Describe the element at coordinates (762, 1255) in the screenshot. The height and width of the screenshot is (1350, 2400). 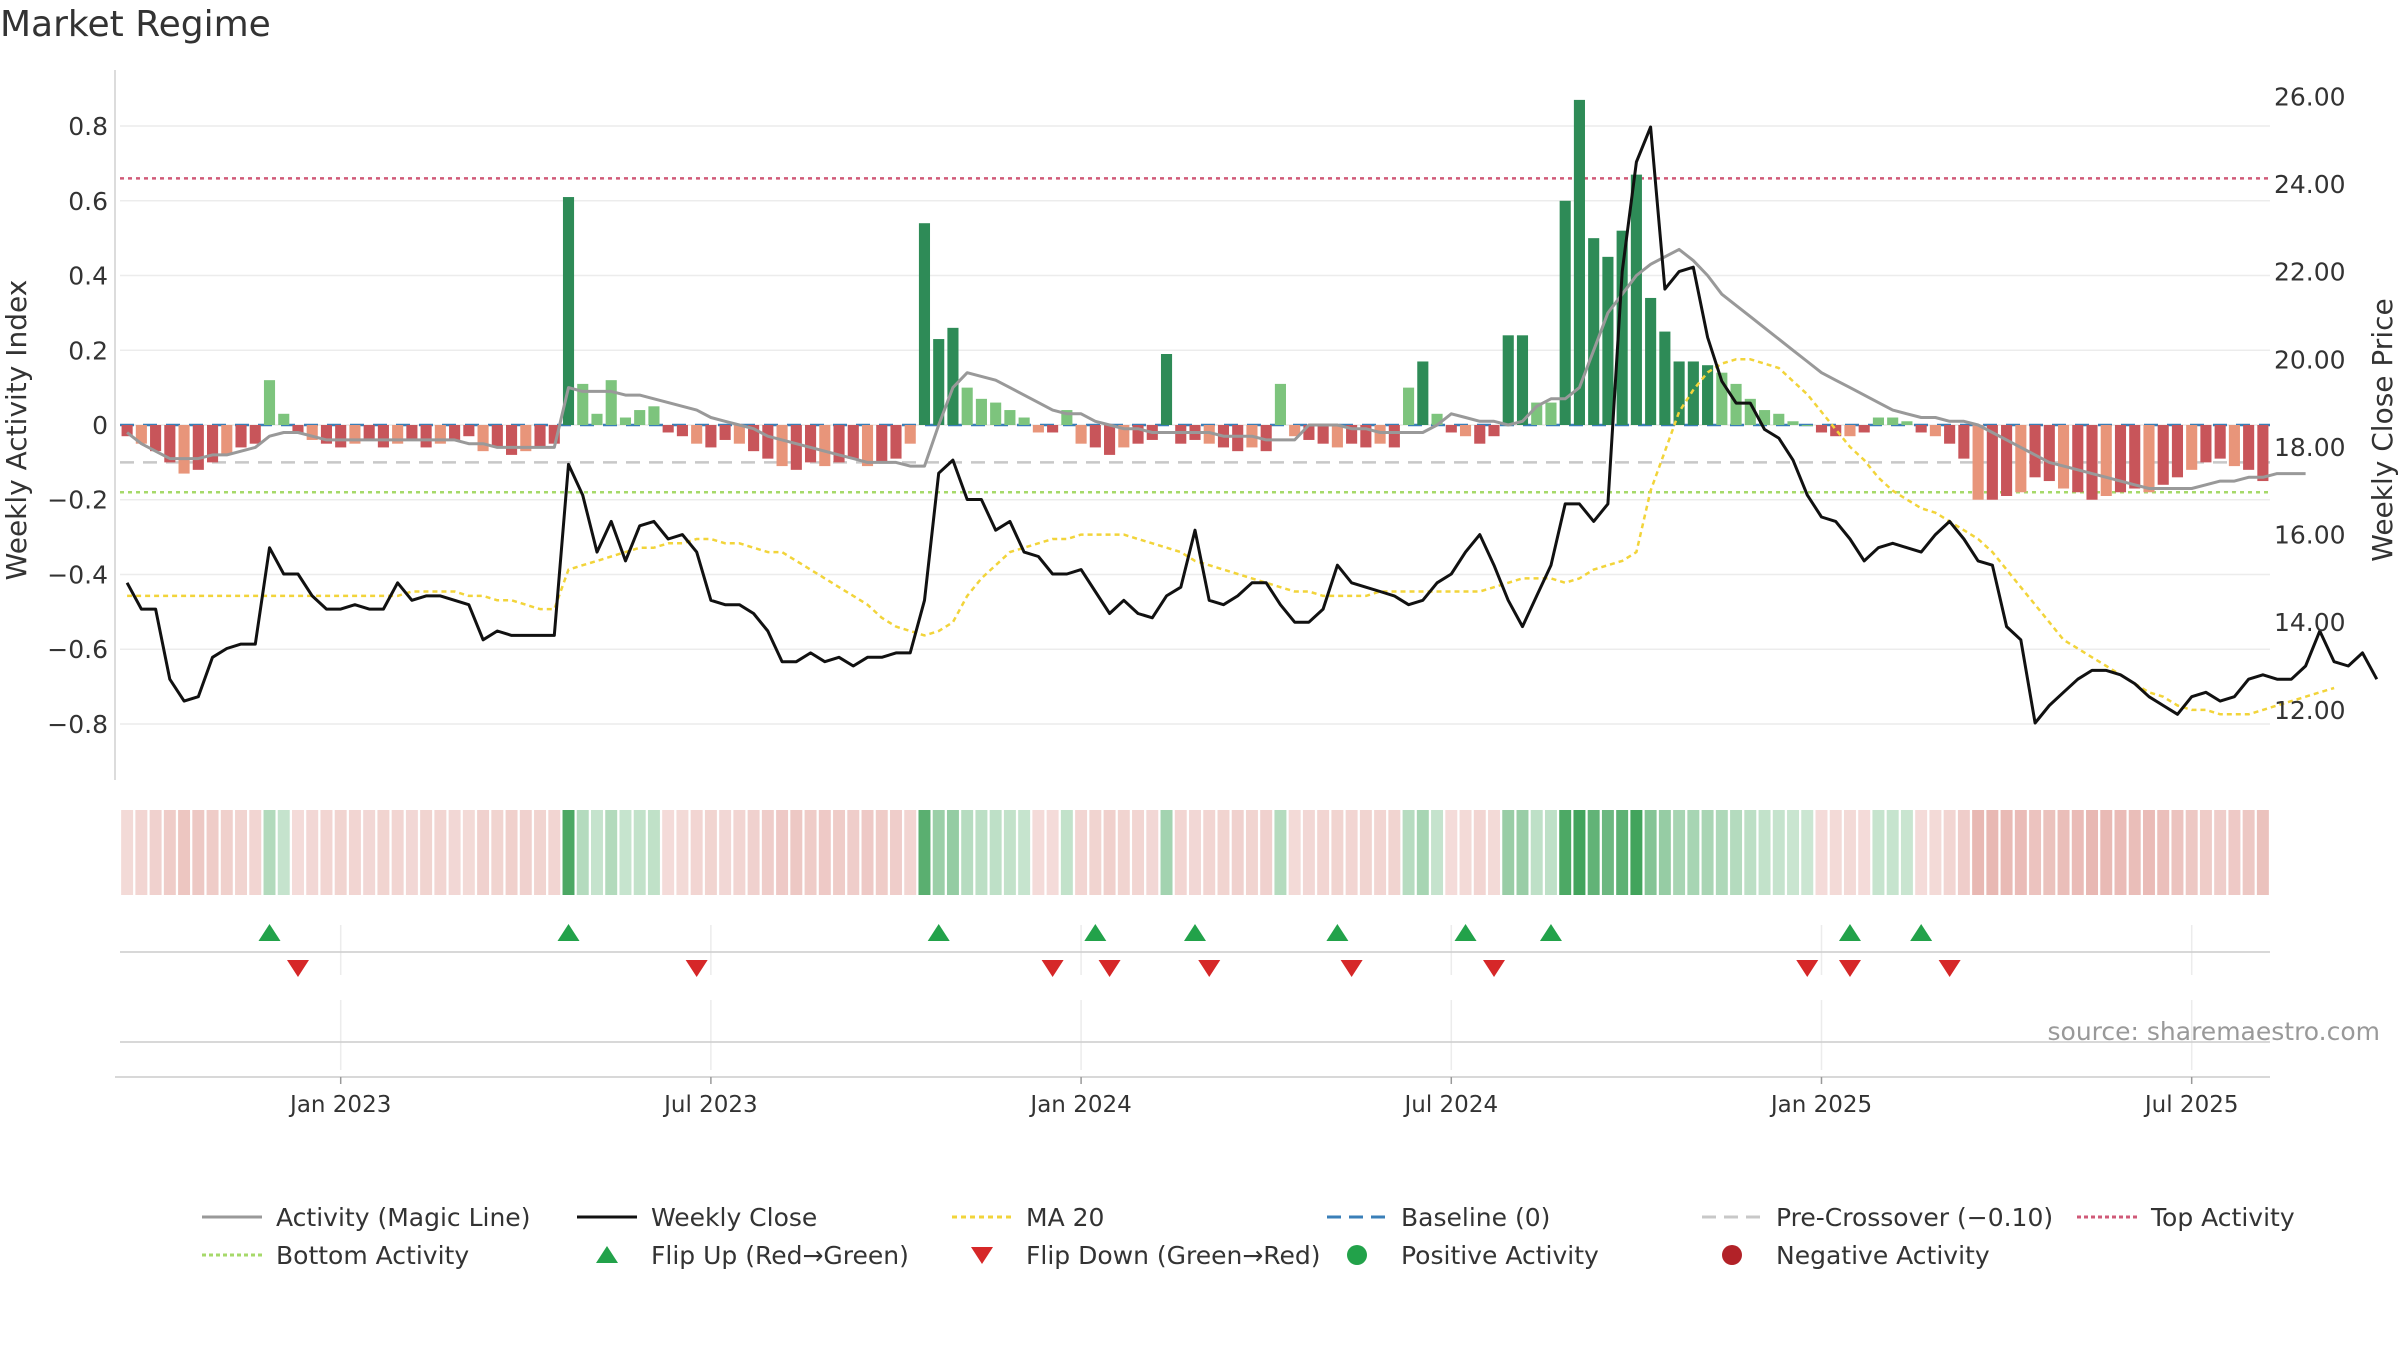
I see `legend-item-flip-up: Flip Up (Red→Green)` at that location.